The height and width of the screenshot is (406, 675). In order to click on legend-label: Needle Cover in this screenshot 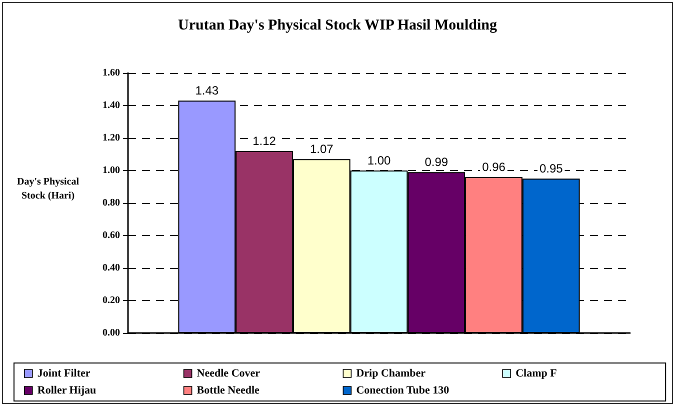, I will do `click(228, 374)`.